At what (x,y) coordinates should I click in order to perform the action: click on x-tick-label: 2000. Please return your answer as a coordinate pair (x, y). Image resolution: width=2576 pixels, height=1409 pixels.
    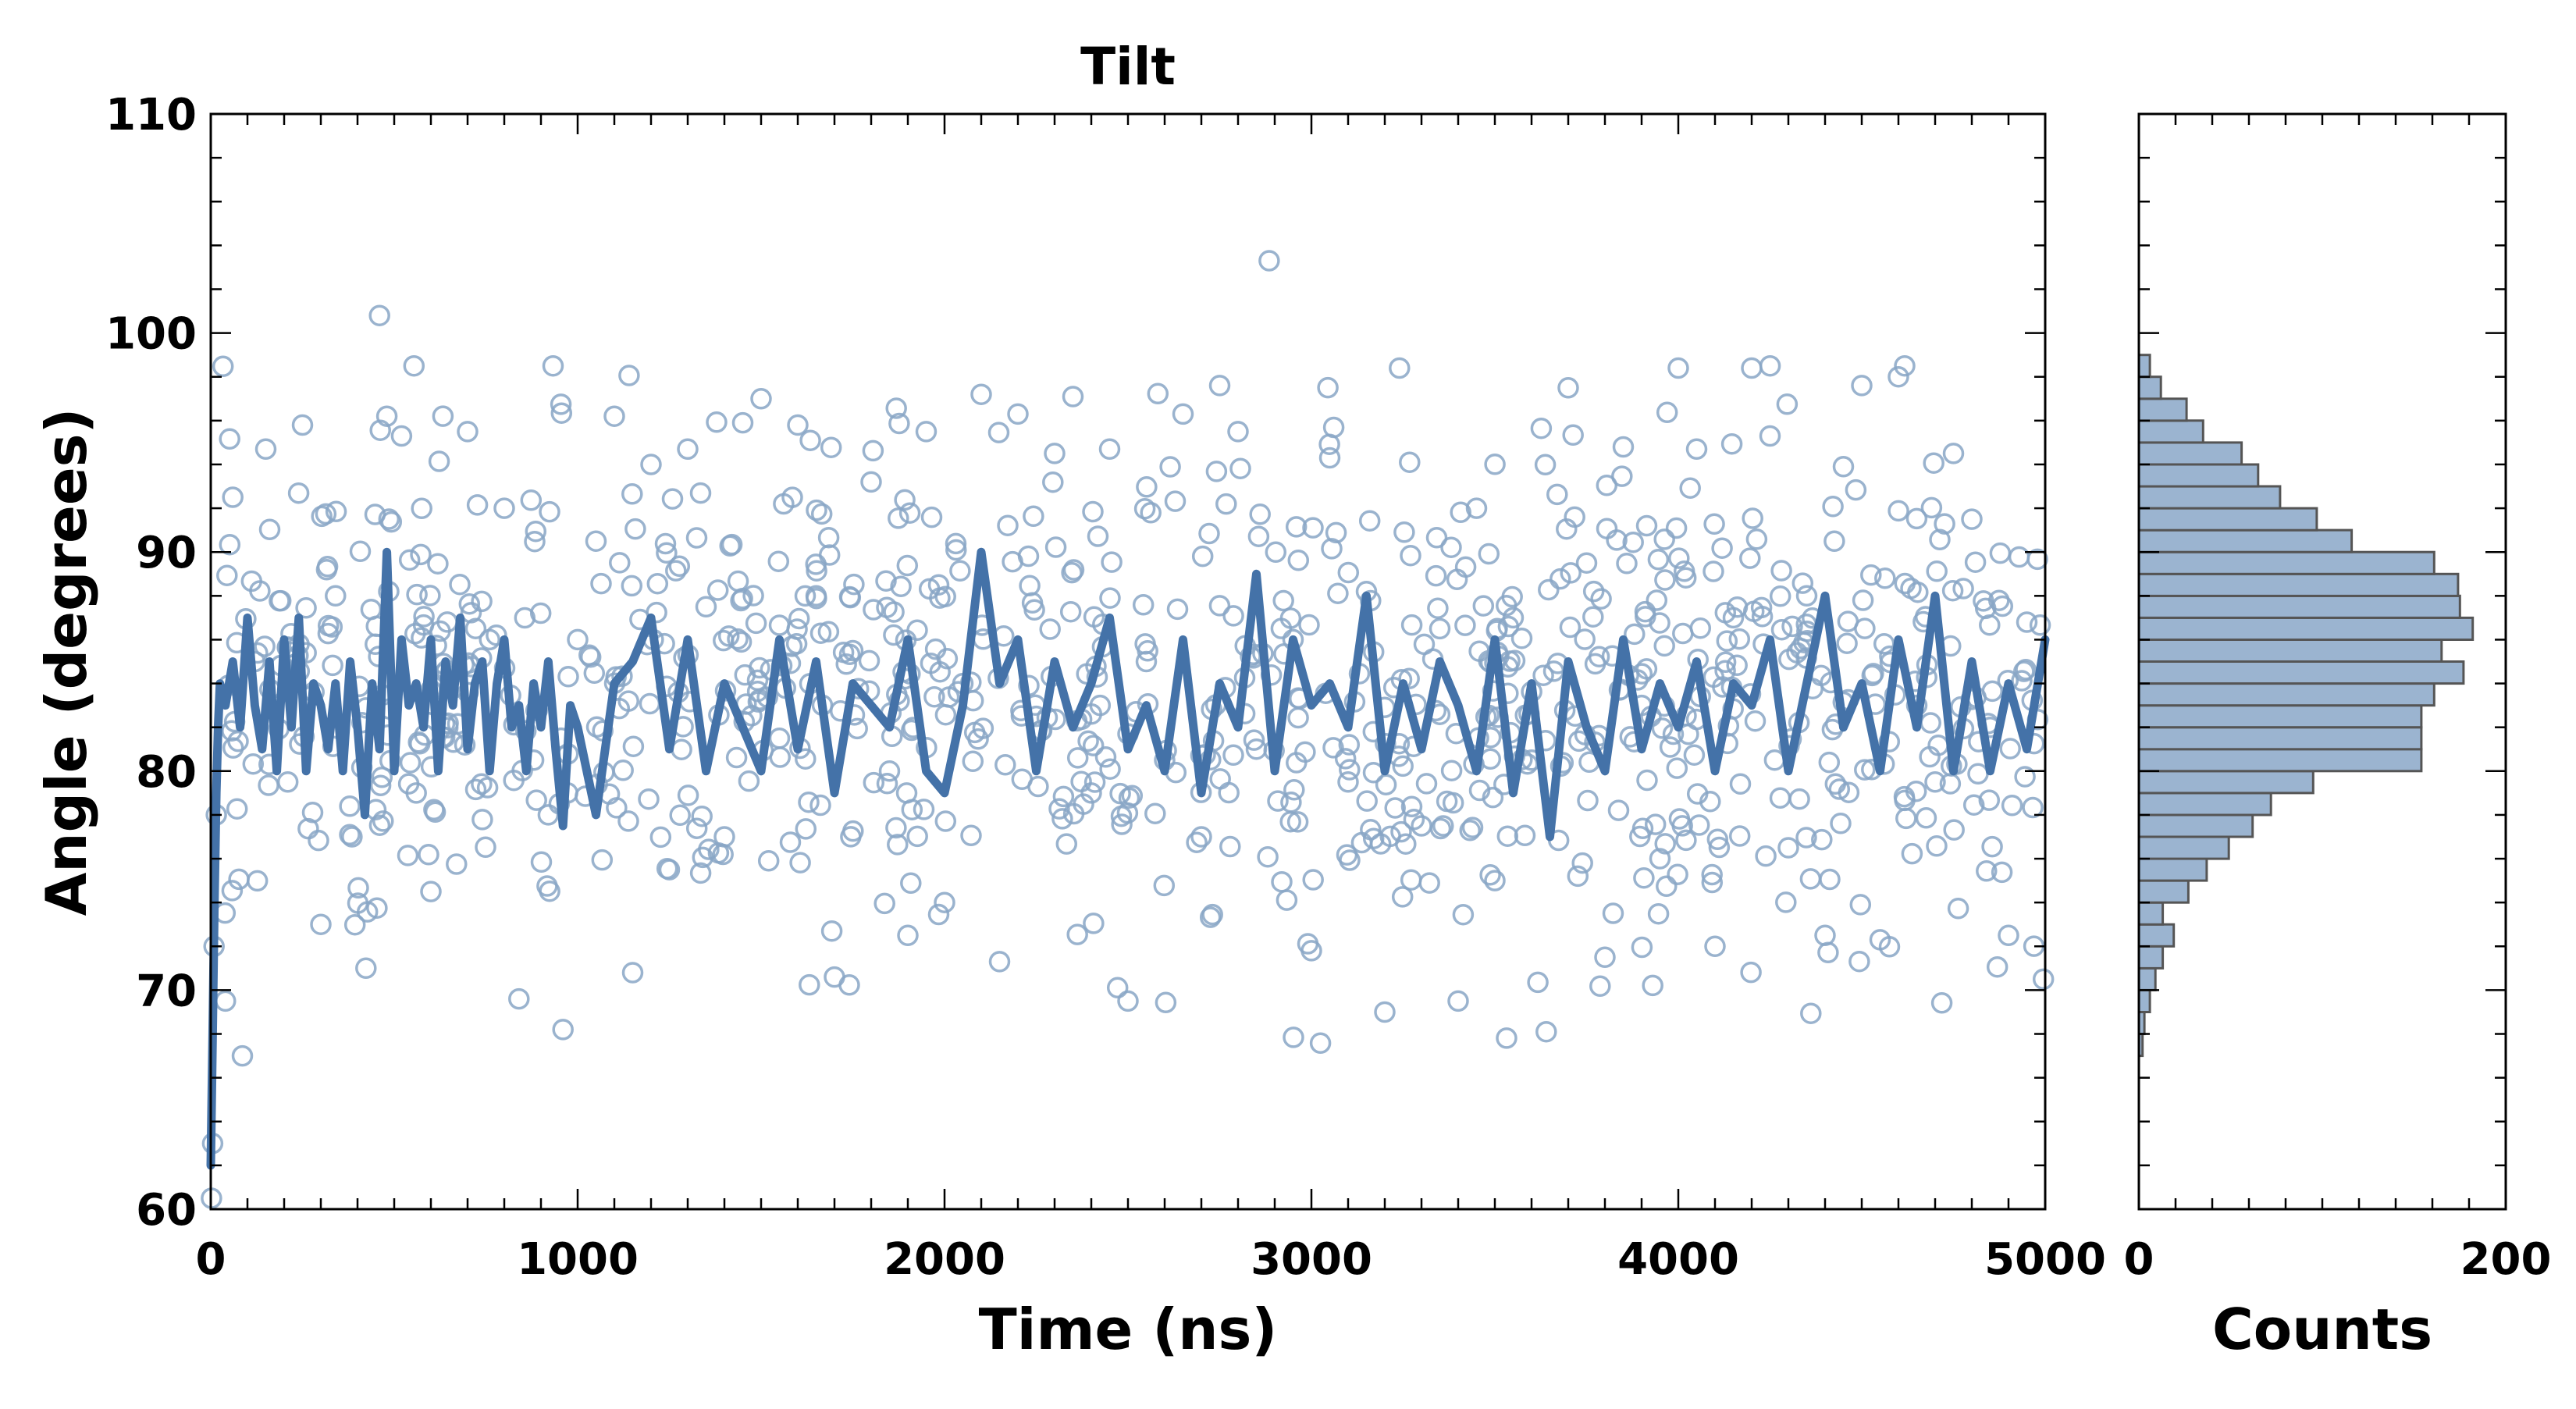
    Looking at the image, I should click on (944, 1259).